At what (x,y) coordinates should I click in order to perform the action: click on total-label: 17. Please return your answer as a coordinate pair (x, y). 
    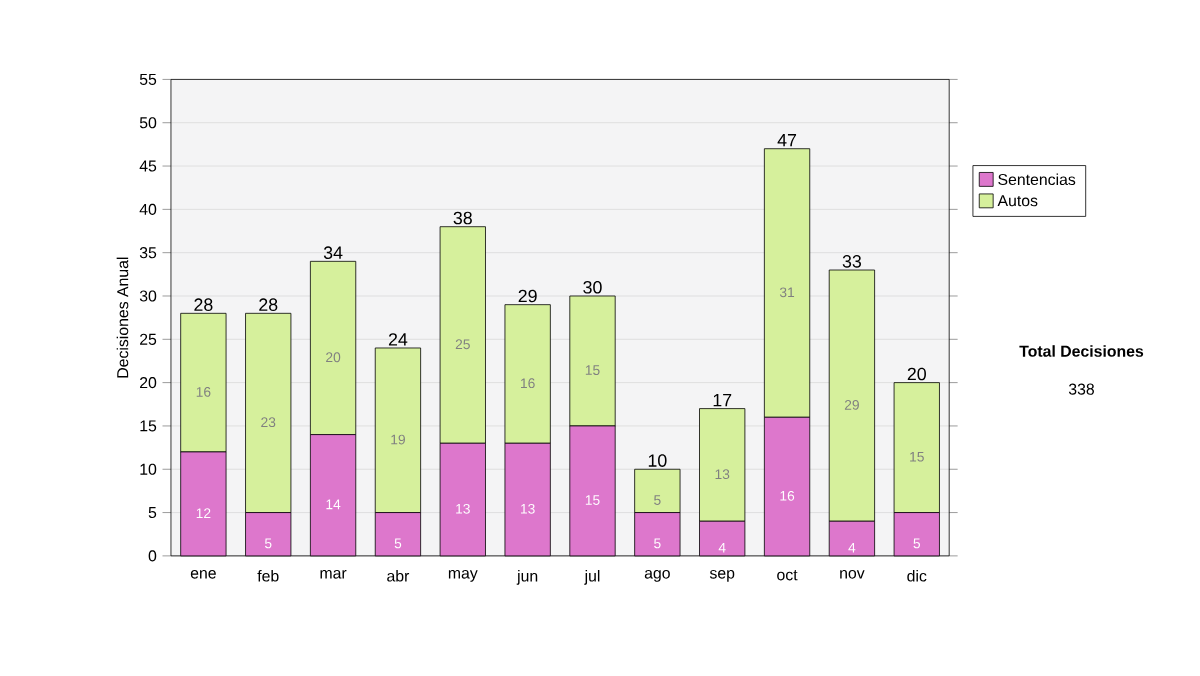
    Looking at the image, I should click on (722, 400).